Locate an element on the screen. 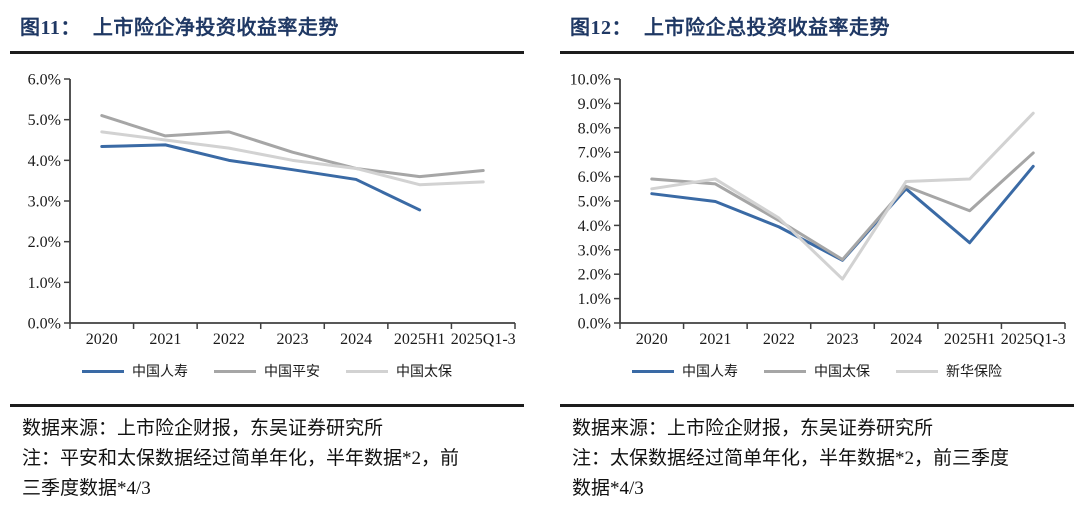 Image resolution: width=1080 pixels, height=527 pixels. y-tick-label: 8.0% is located at coordinates (594, 128).